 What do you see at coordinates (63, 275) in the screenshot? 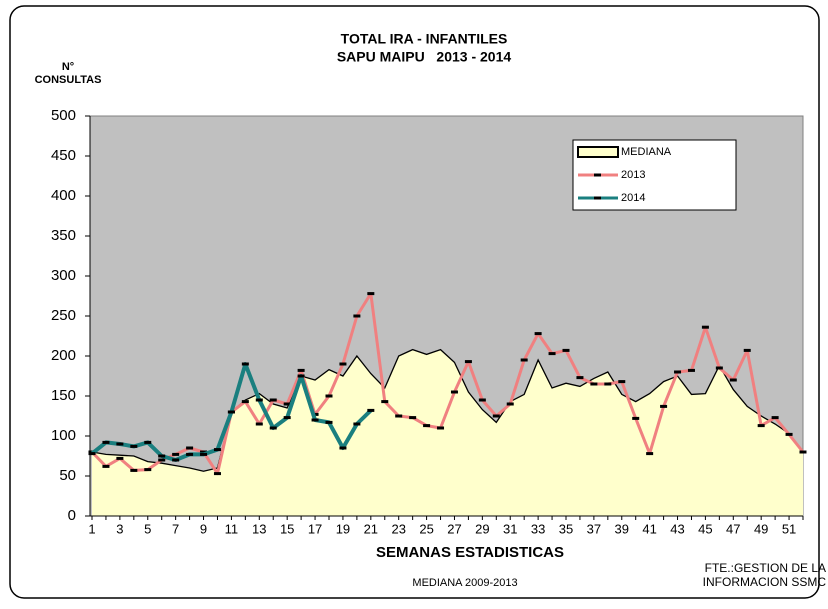
I see `y-tick-label: 300` at bounding box center [63, 275].